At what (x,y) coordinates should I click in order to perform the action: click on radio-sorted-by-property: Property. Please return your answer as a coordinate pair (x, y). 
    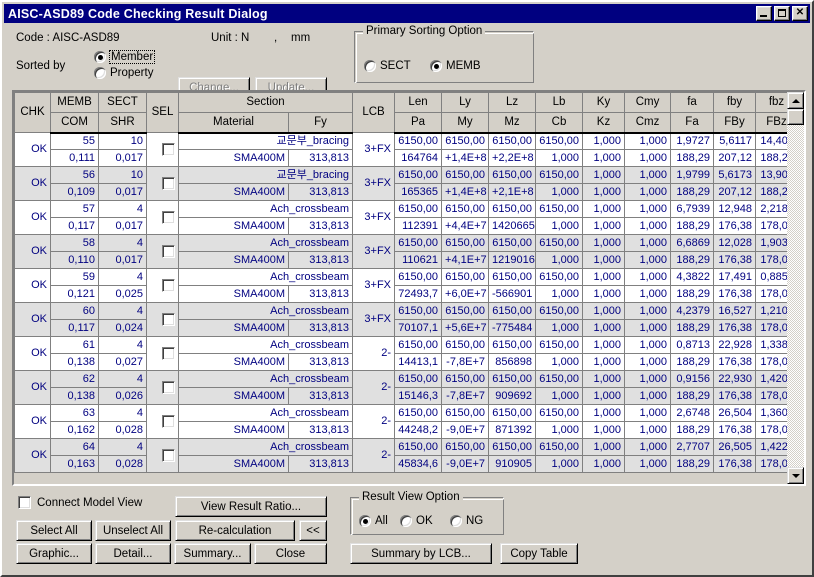
    Looking at the image, I should click on (123, 73).